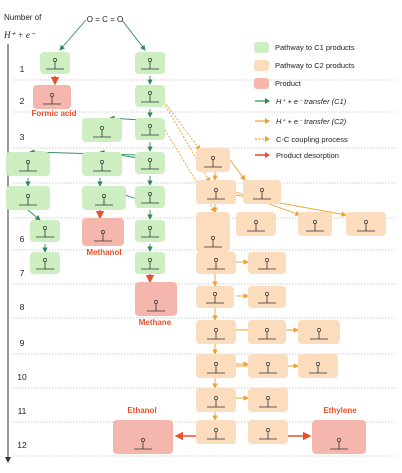  What do you see at coordinates (103, 252) in the screenshot?
I see `product-label-methanol: Methanol` at bounding box center [103, 252].